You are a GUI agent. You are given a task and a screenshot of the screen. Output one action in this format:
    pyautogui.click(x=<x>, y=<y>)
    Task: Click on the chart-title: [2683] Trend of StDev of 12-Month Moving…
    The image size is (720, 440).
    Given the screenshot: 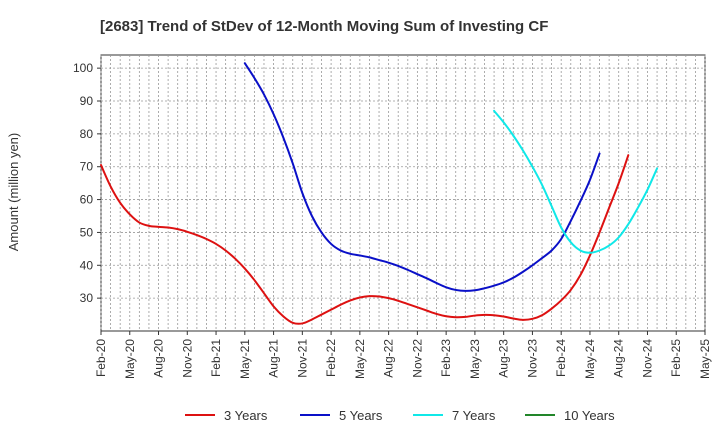 What is the action you would take?
    pyautogui.click(x=324, y=26)
    